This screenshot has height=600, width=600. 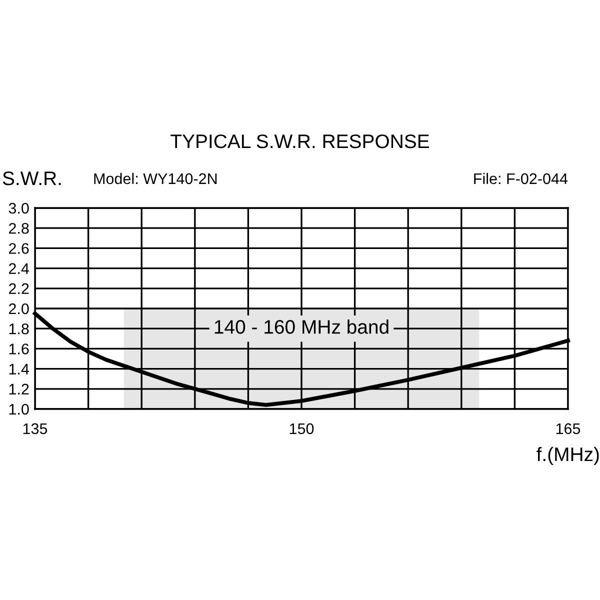 I want to click on x-tick-label: 150, so click(x=302, y=428).